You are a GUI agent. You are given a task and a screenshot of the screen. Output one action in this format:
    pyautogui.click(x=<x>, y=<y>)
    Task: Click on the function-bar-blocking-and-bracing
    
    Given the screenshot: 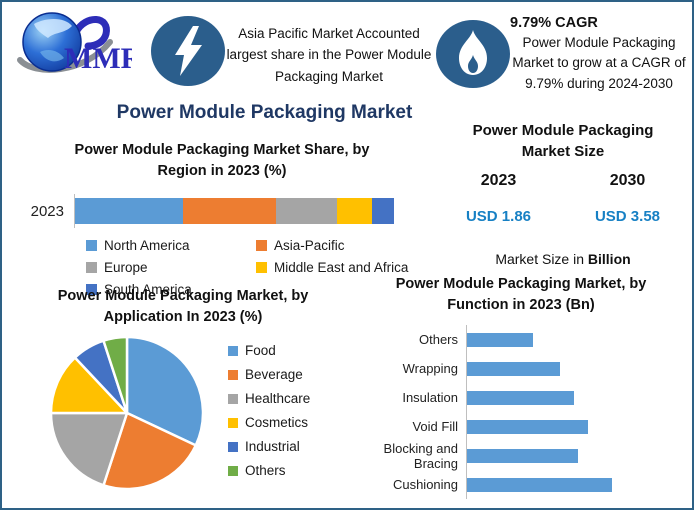 What is the action you would take?
    pyautogui.click(x=522, y=455)
    